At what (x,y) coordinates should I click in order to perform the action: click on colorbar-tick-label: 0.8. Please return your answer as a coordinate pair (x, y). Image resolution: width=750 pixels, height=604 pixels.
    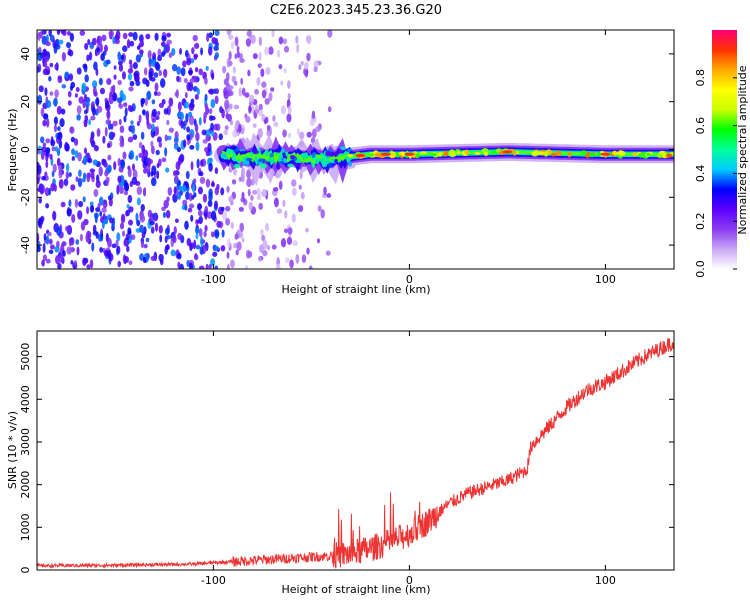
    Looking at the image, I should click on (700, 78).